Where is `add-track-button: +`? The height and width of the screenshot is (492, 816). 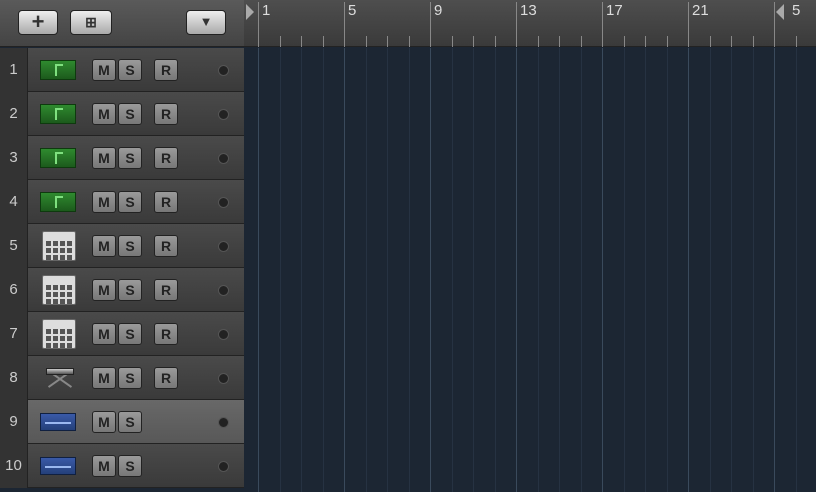 add-track-button: + is located at coordinates (38, 22).